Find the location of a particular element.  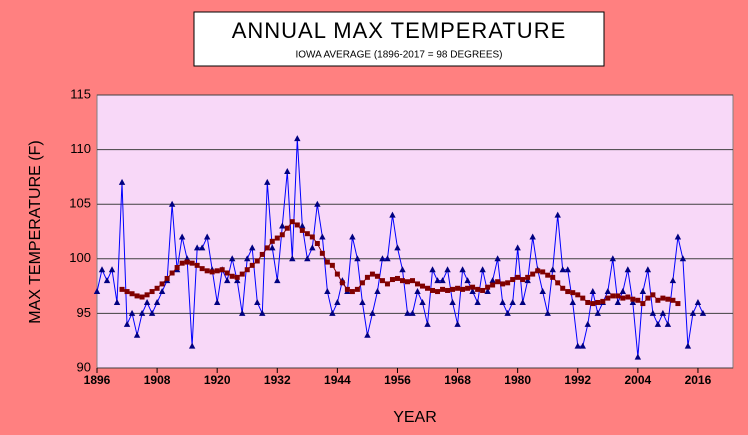

x-tick-label: 1896 is located at coordinates (97, 380).